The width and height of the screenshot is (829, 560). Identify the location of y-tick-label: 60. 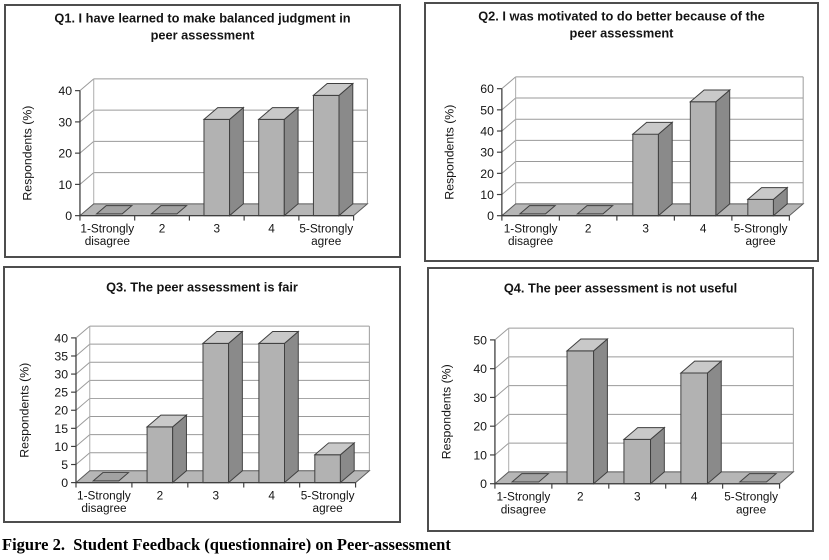
(487, 89).